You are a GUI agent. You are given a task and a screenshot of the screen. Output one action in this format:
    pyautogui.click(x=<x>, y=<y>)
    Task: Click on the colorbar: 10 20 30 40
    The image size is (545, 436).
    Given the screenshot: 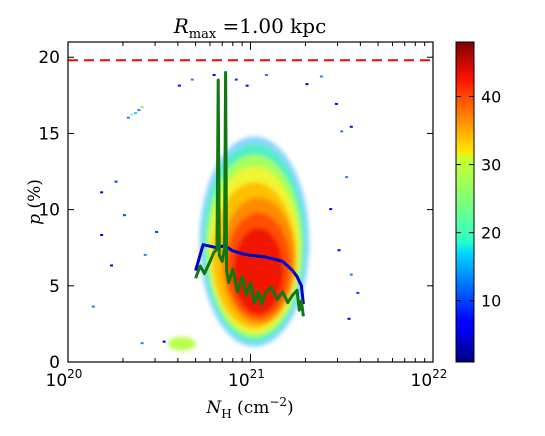 What is the action you would take?
    pyautogui.click(x=478, y=202)
    